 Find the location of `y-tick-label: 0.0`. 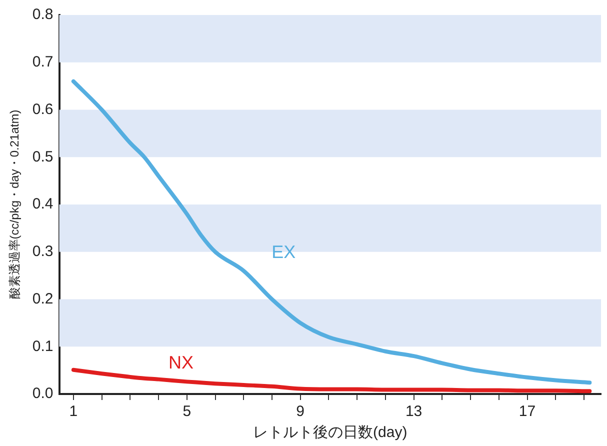

y-tick-label: 0.0 is located at coordinates (43, 393).